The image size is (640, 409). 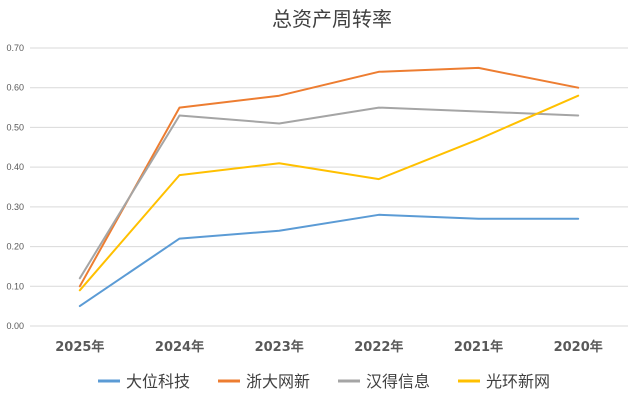 What do you see at coordinates (378, 347) in the screenshot?
I see `x-category-label: 2022年` at bounding box center [378, 347].